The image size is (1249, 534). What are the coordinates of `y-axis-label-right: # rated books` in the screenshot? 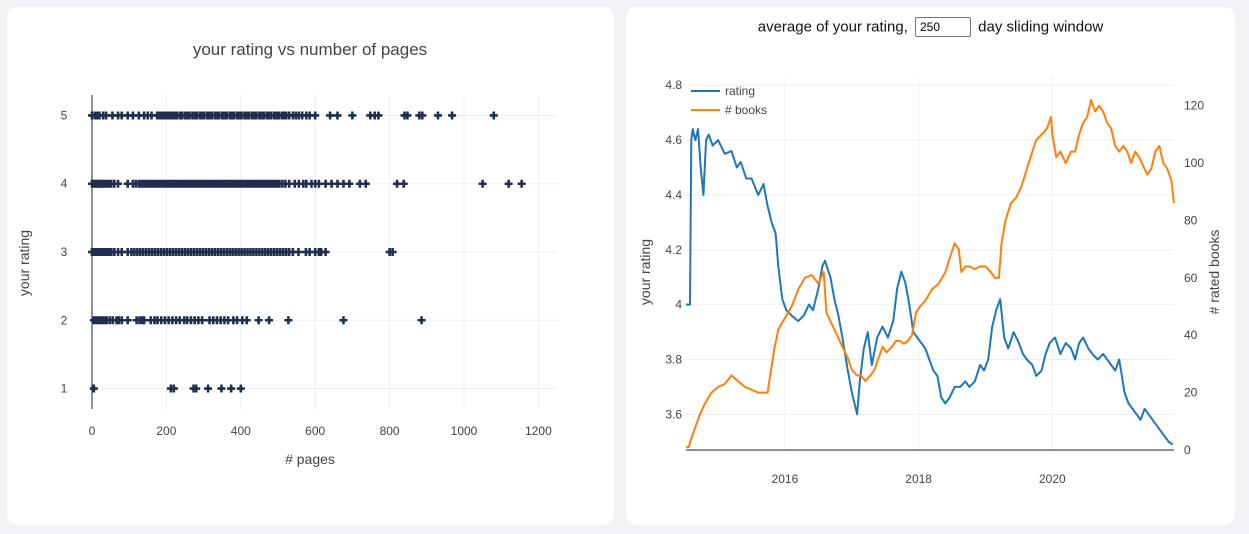 It's located at (1214, 272).